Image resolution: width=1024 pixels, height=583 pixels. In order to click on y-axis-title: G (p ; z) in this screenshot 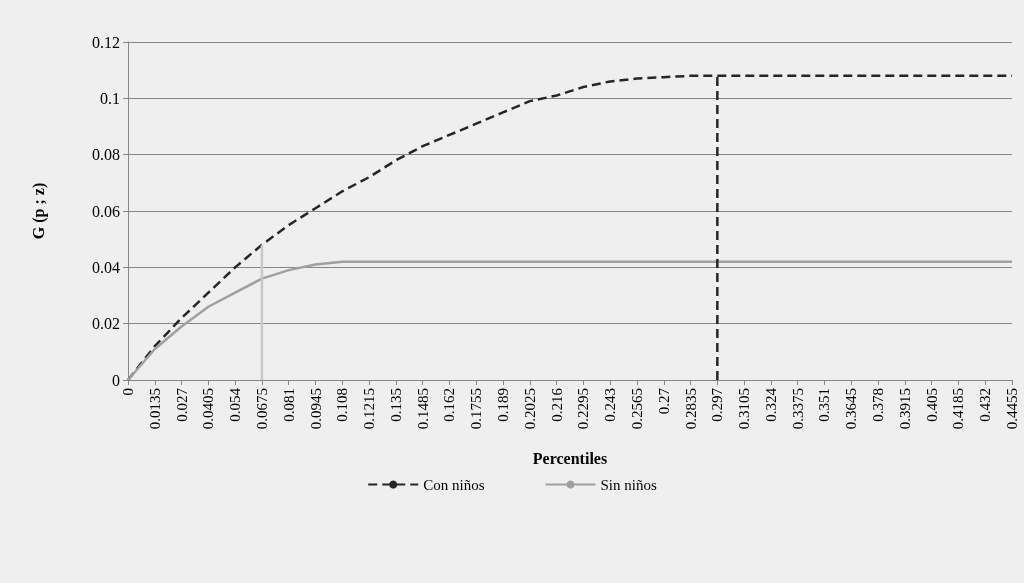, I will do `click(38, 211)`.